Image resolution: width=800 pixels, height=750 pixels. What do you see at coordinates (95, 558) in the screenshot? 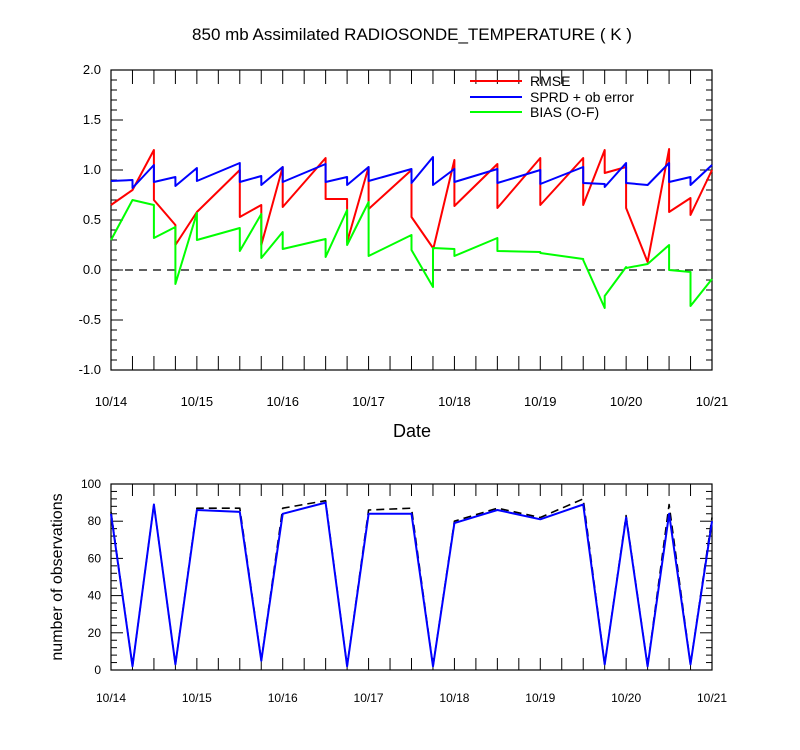
I see `bottom-y-tick-label: 60` at bounding box center [95, 558].